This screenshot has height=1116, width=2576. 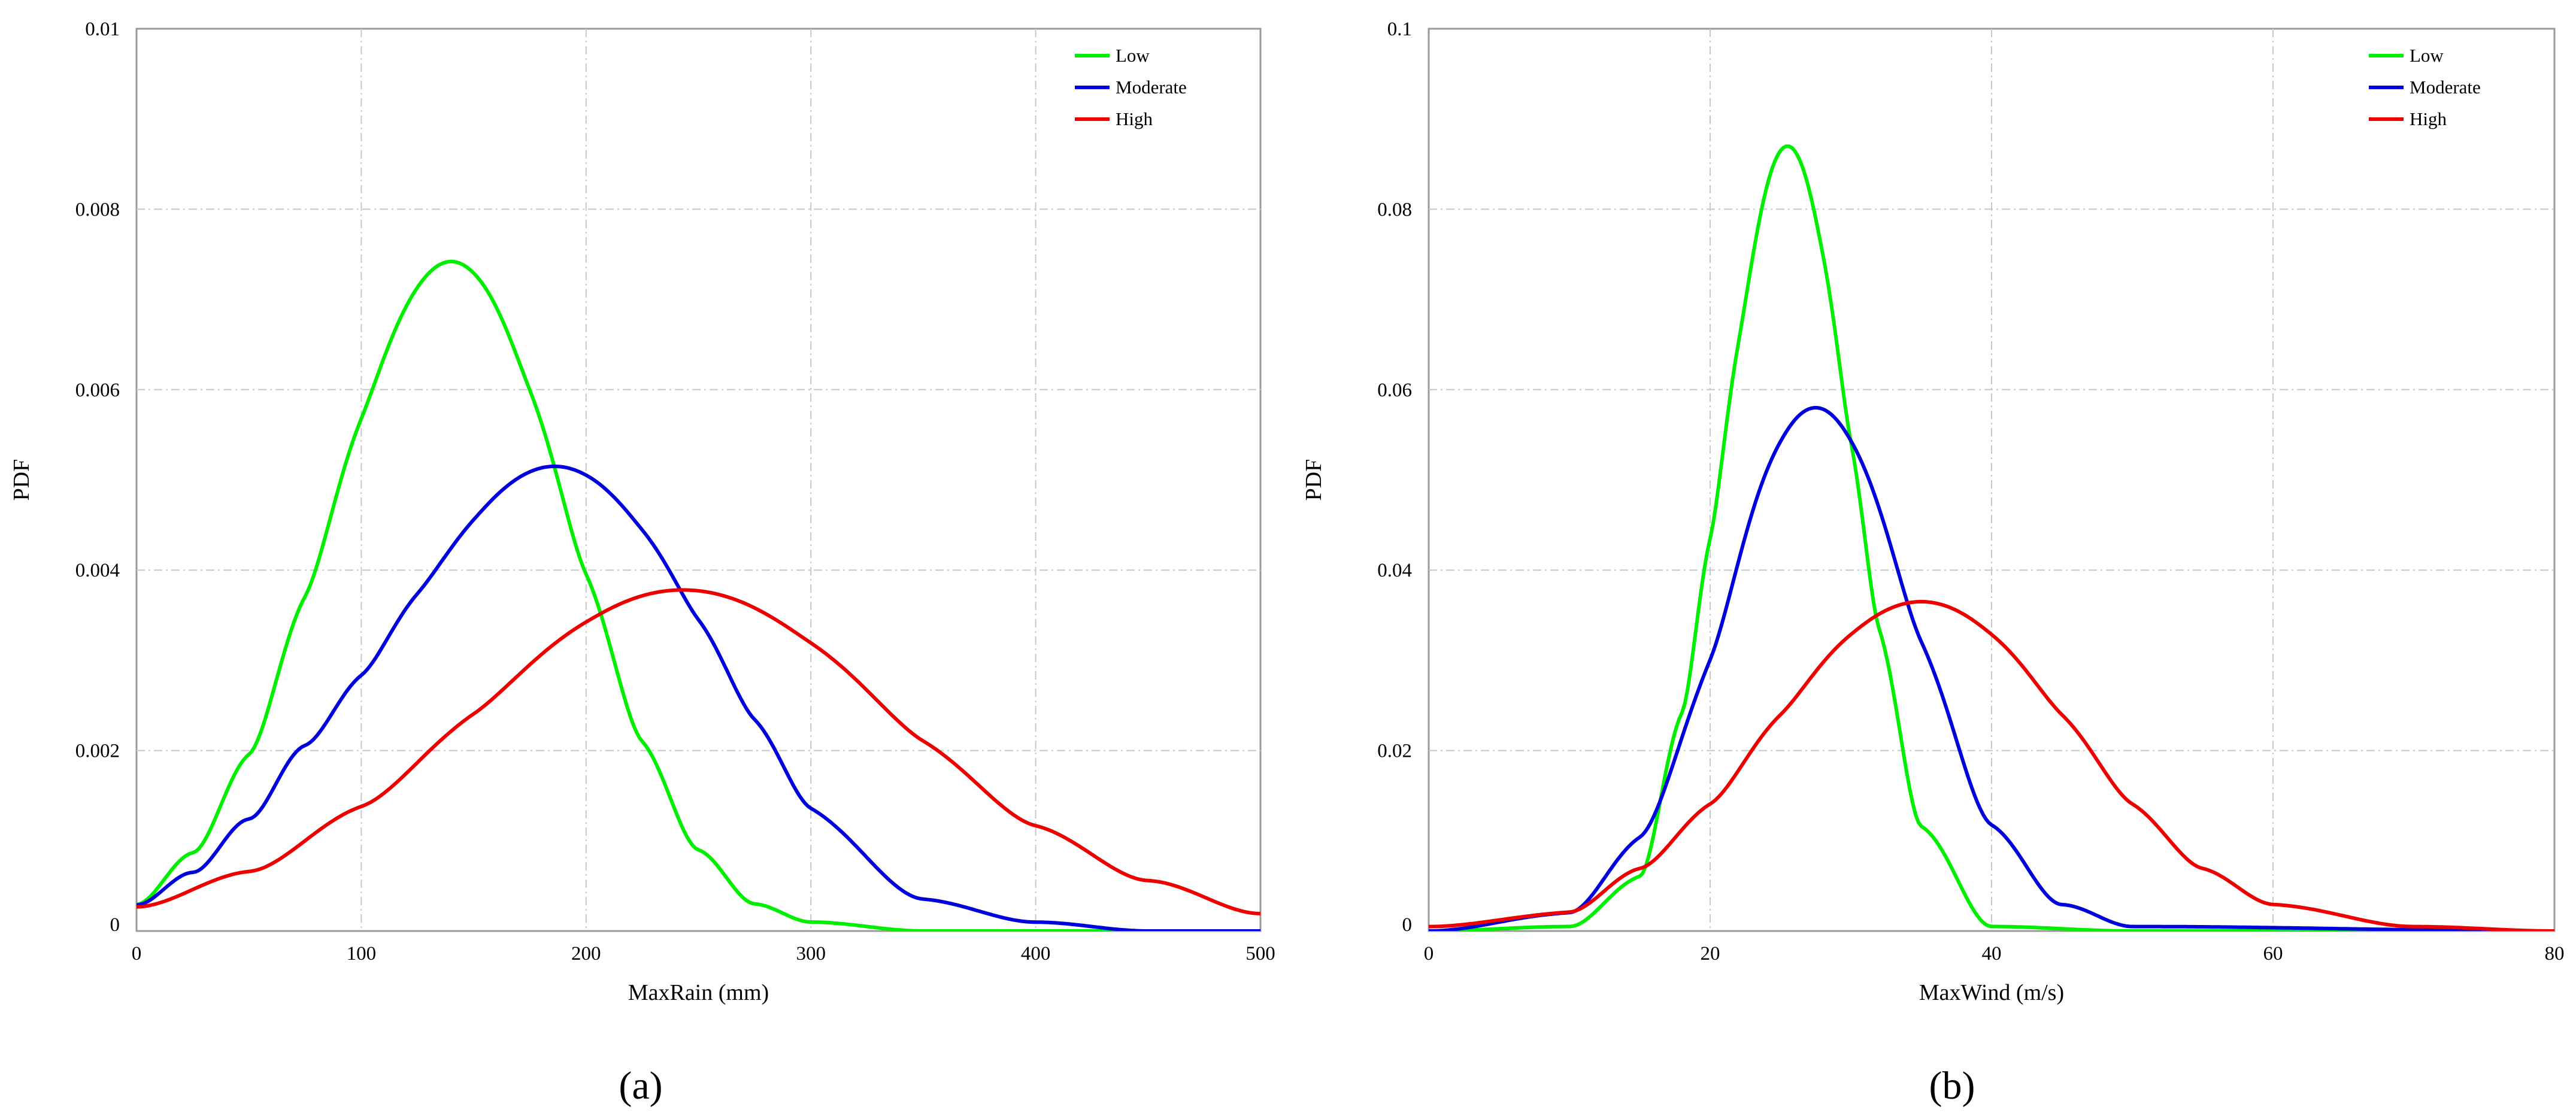 I want to click on x-tick-label: 300, so click(x=811, y=954).